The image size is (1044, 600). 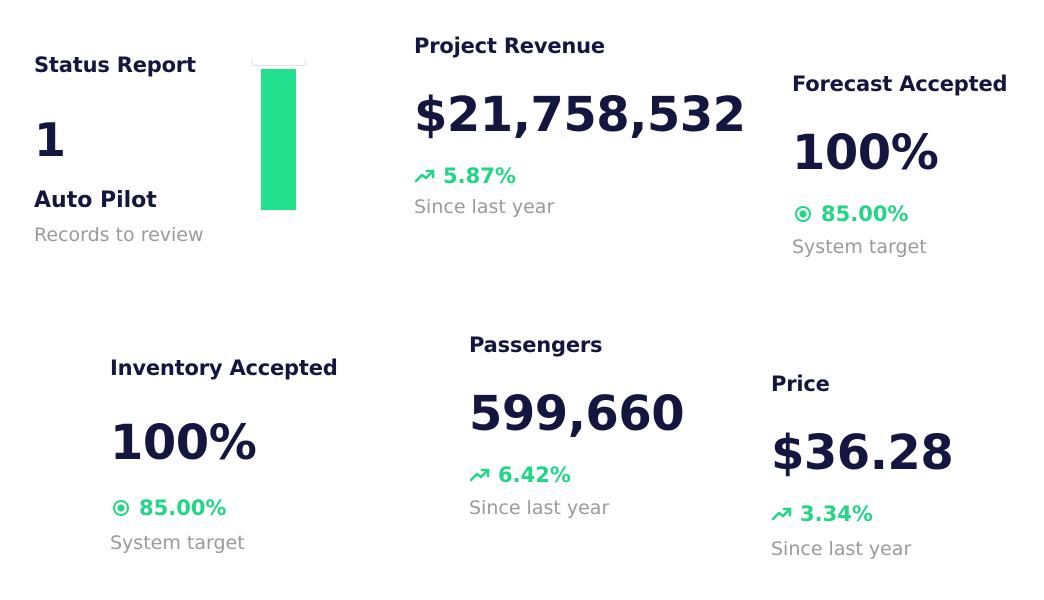 What do you see at coordinates (50, 140) in the screenshot?
I see `status-report-count: 1` at bounding box center [50, 140].